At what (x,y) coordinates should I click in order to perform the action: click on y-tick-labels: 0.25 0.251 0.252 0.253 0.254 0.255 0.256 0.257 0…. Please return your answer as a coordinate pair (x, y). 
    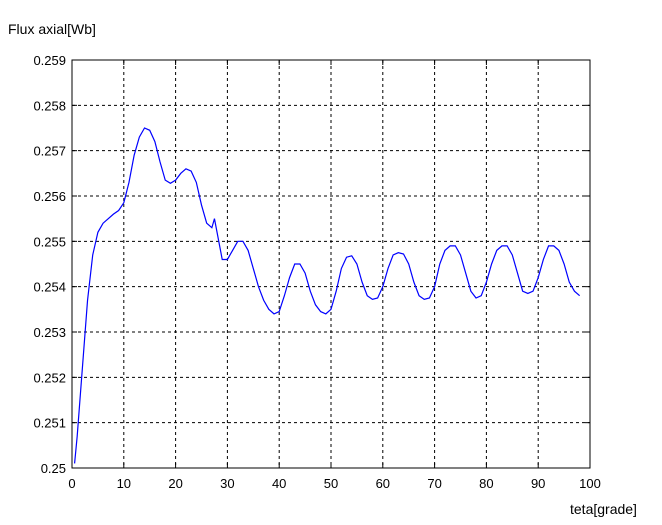
    Looking at the image, I should click on (49, 264).